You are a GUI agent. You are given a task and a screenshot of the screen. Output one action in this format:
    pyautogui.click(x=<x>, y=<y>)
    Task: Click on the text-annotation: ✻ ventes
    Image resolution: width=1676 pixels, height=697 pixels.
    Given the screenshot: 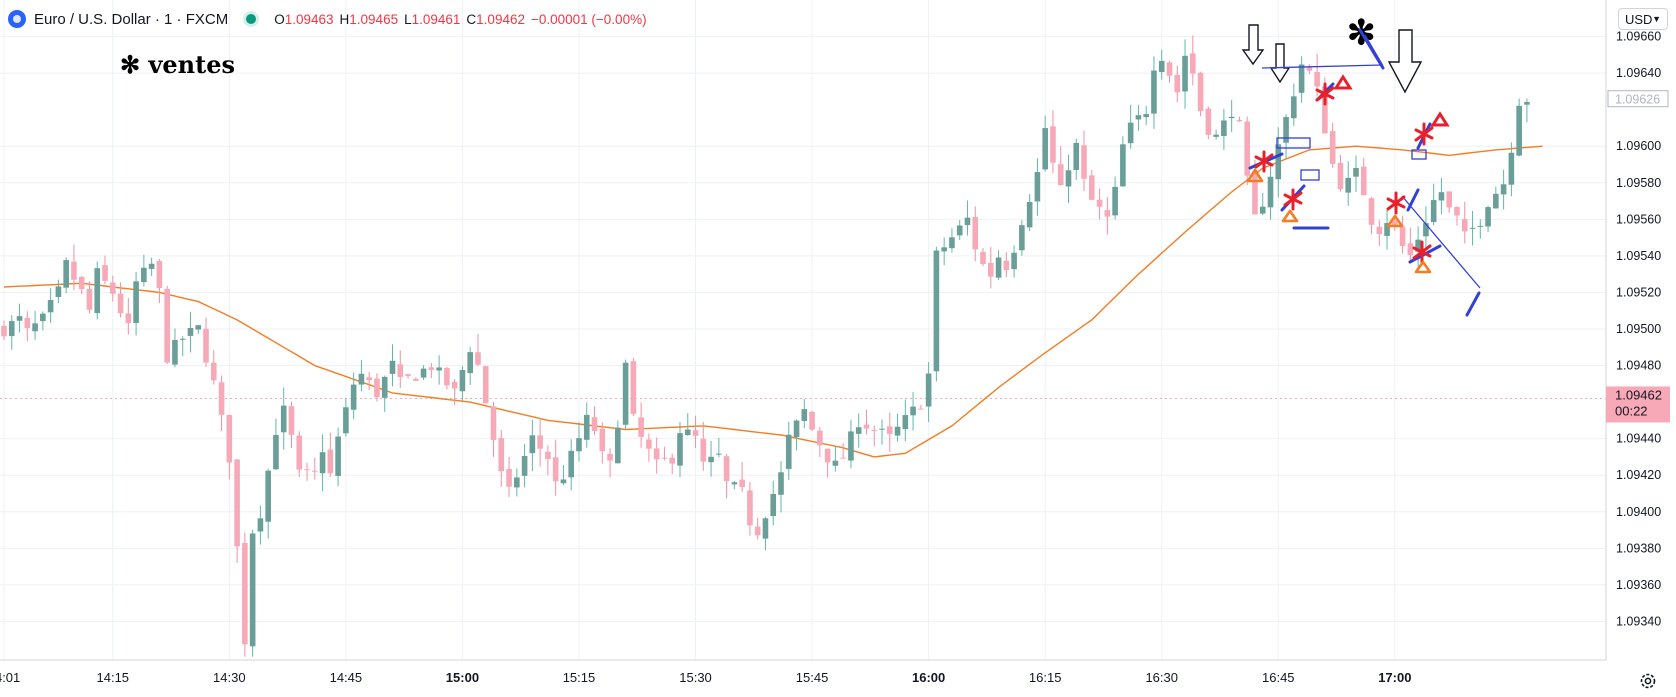 What is the action you would take?
    pyautogui.click(x=177, y=64)
    